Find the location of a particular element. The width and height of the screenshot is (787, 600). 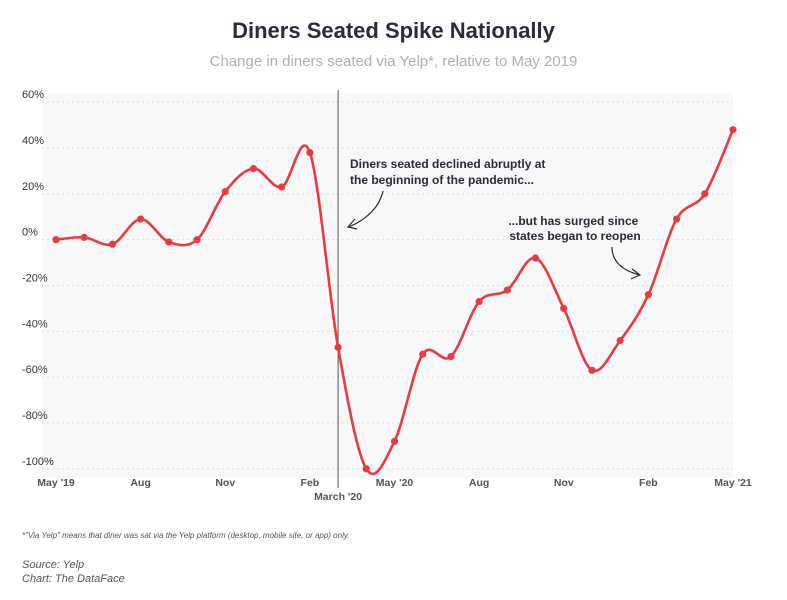

x-tick-label: May '19 is located at coordinates (56, 483).